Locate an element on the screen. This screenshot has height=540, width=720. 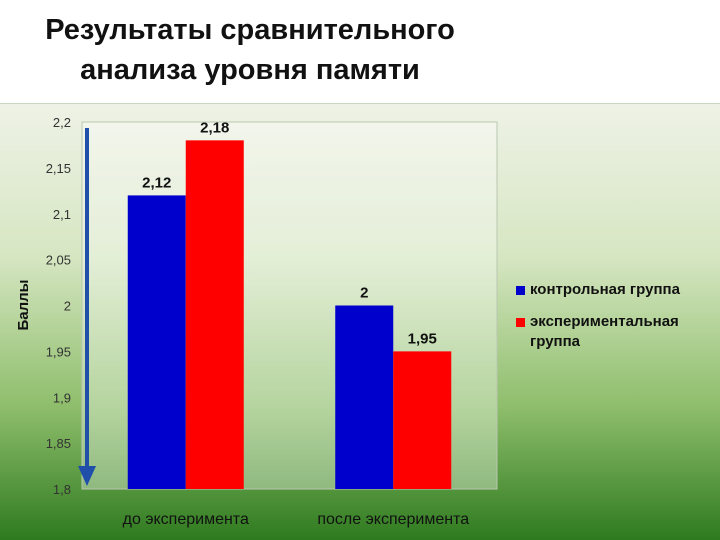
legend-swatch-experimental is located at coordinates (520, 322).